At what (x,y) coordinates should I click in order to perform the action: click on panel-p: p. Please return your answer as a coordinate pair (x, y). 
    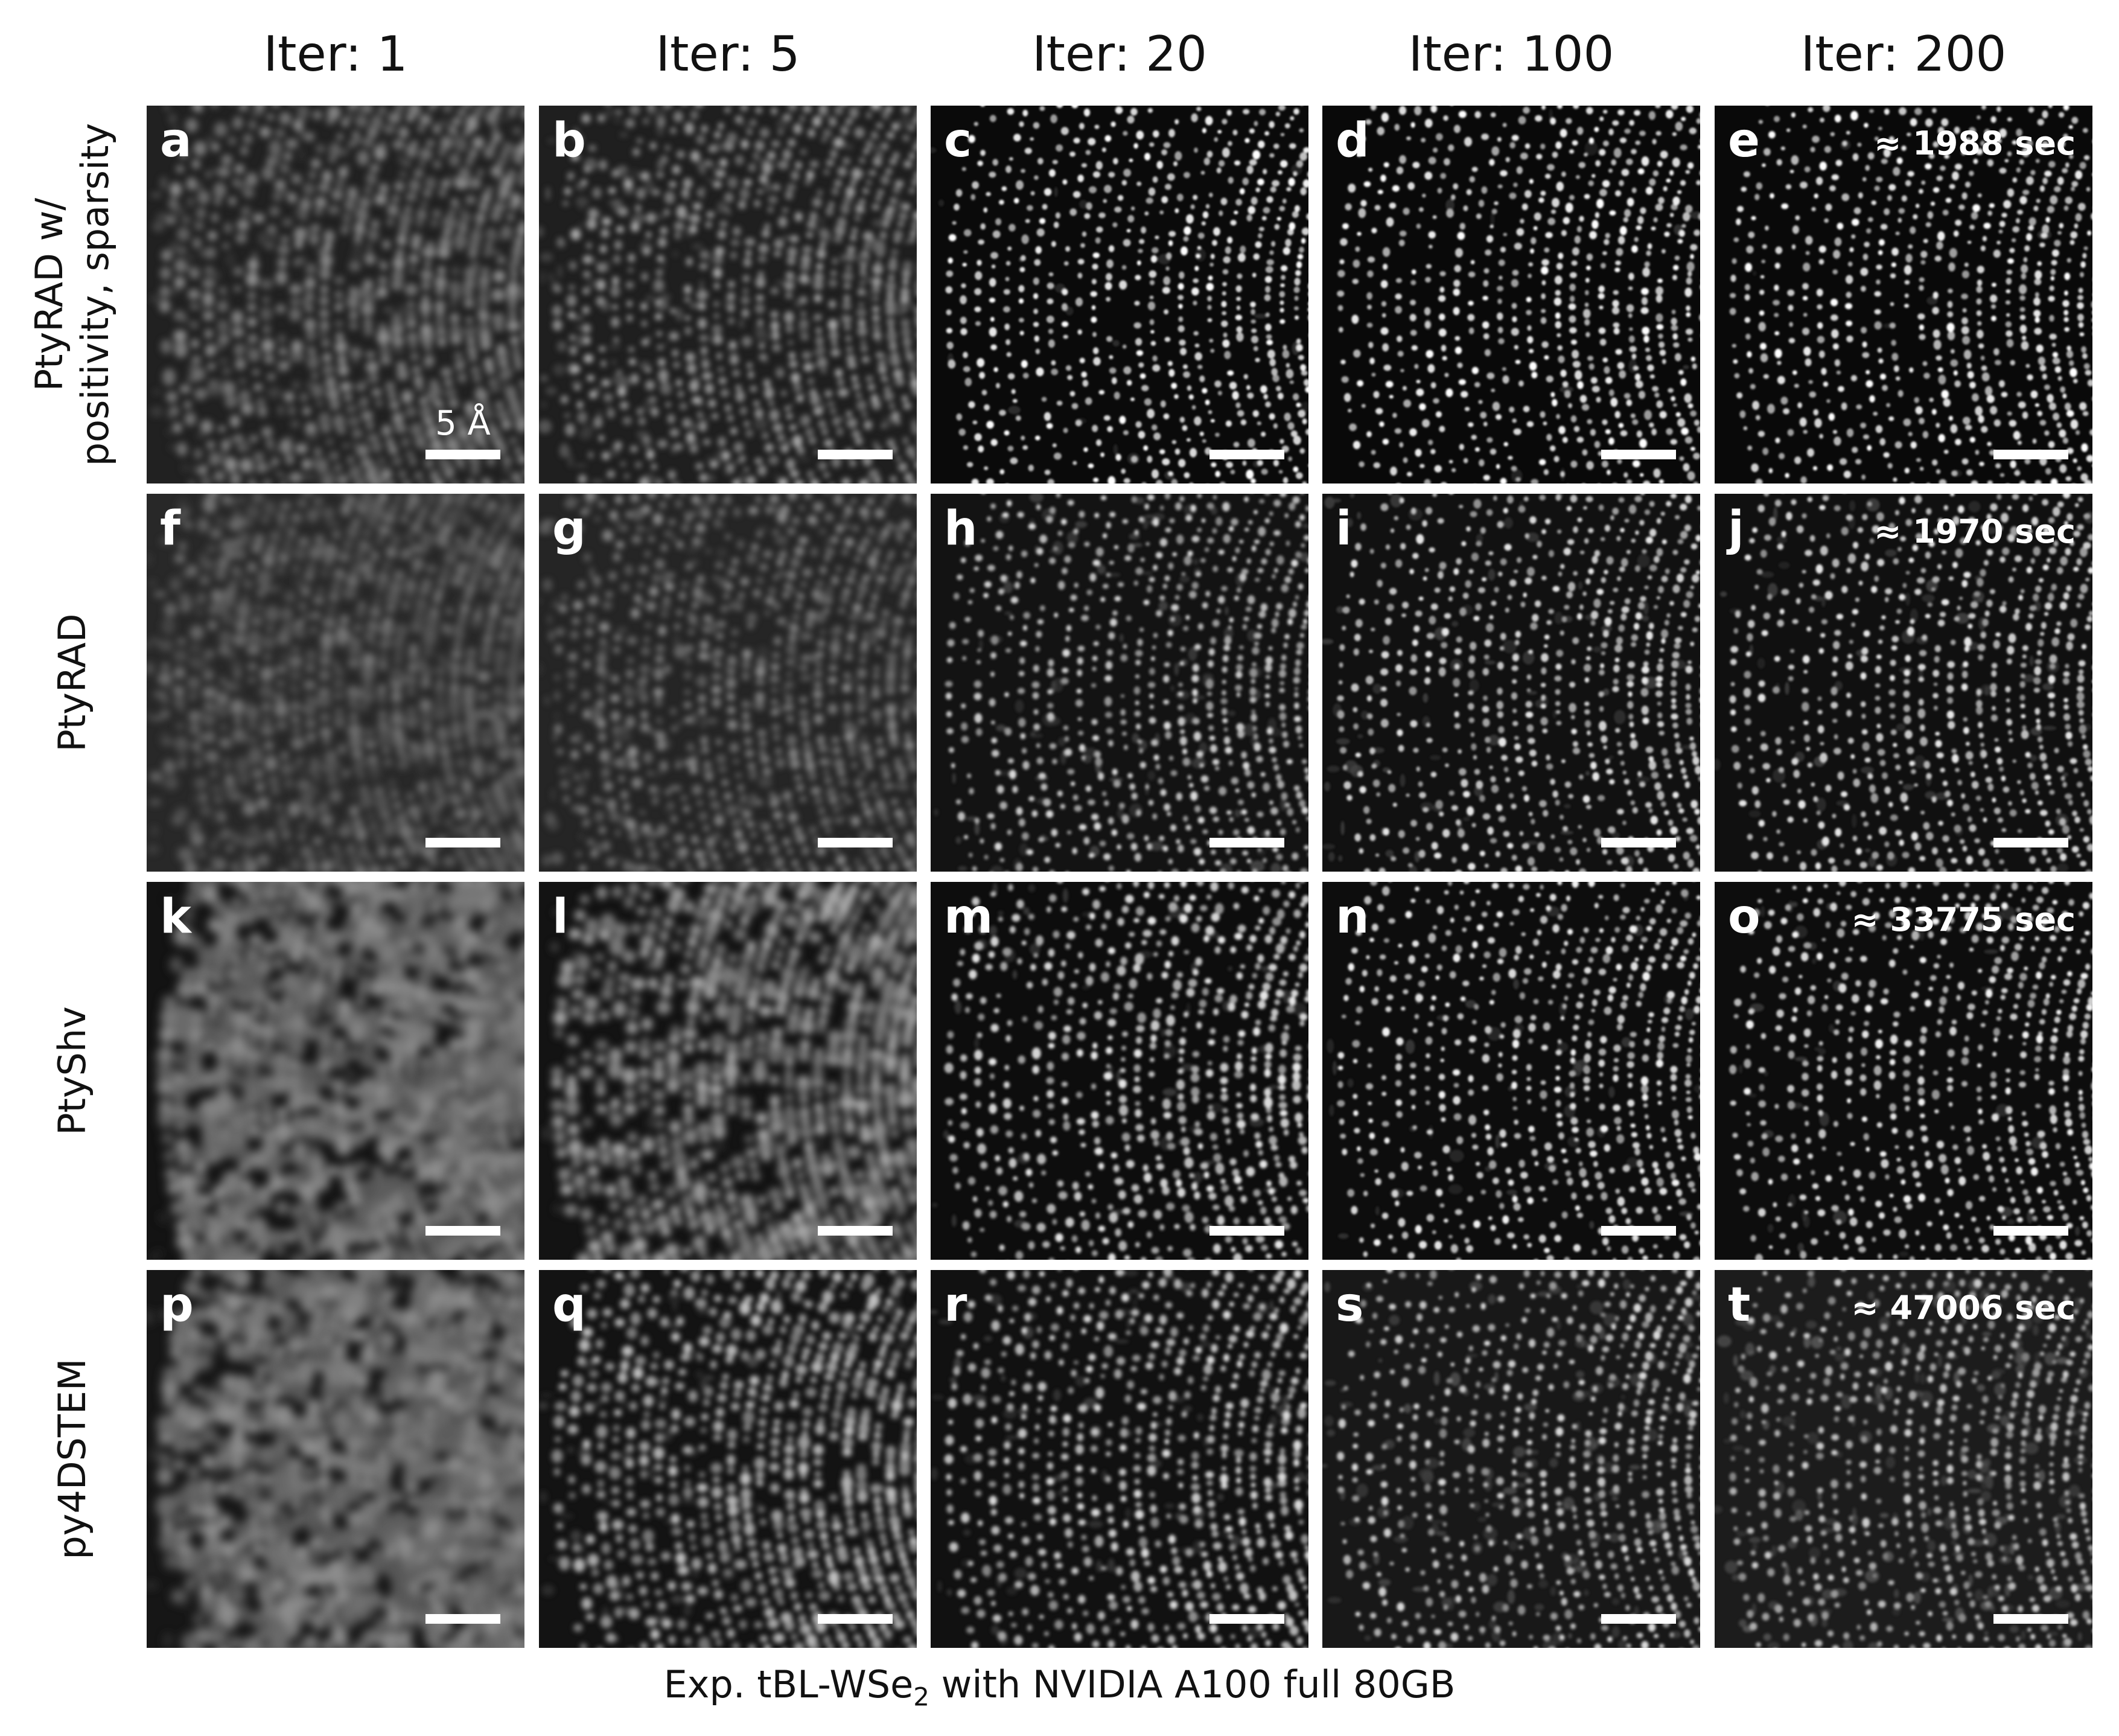
    Looking at the image, I should click on (335, 1459).